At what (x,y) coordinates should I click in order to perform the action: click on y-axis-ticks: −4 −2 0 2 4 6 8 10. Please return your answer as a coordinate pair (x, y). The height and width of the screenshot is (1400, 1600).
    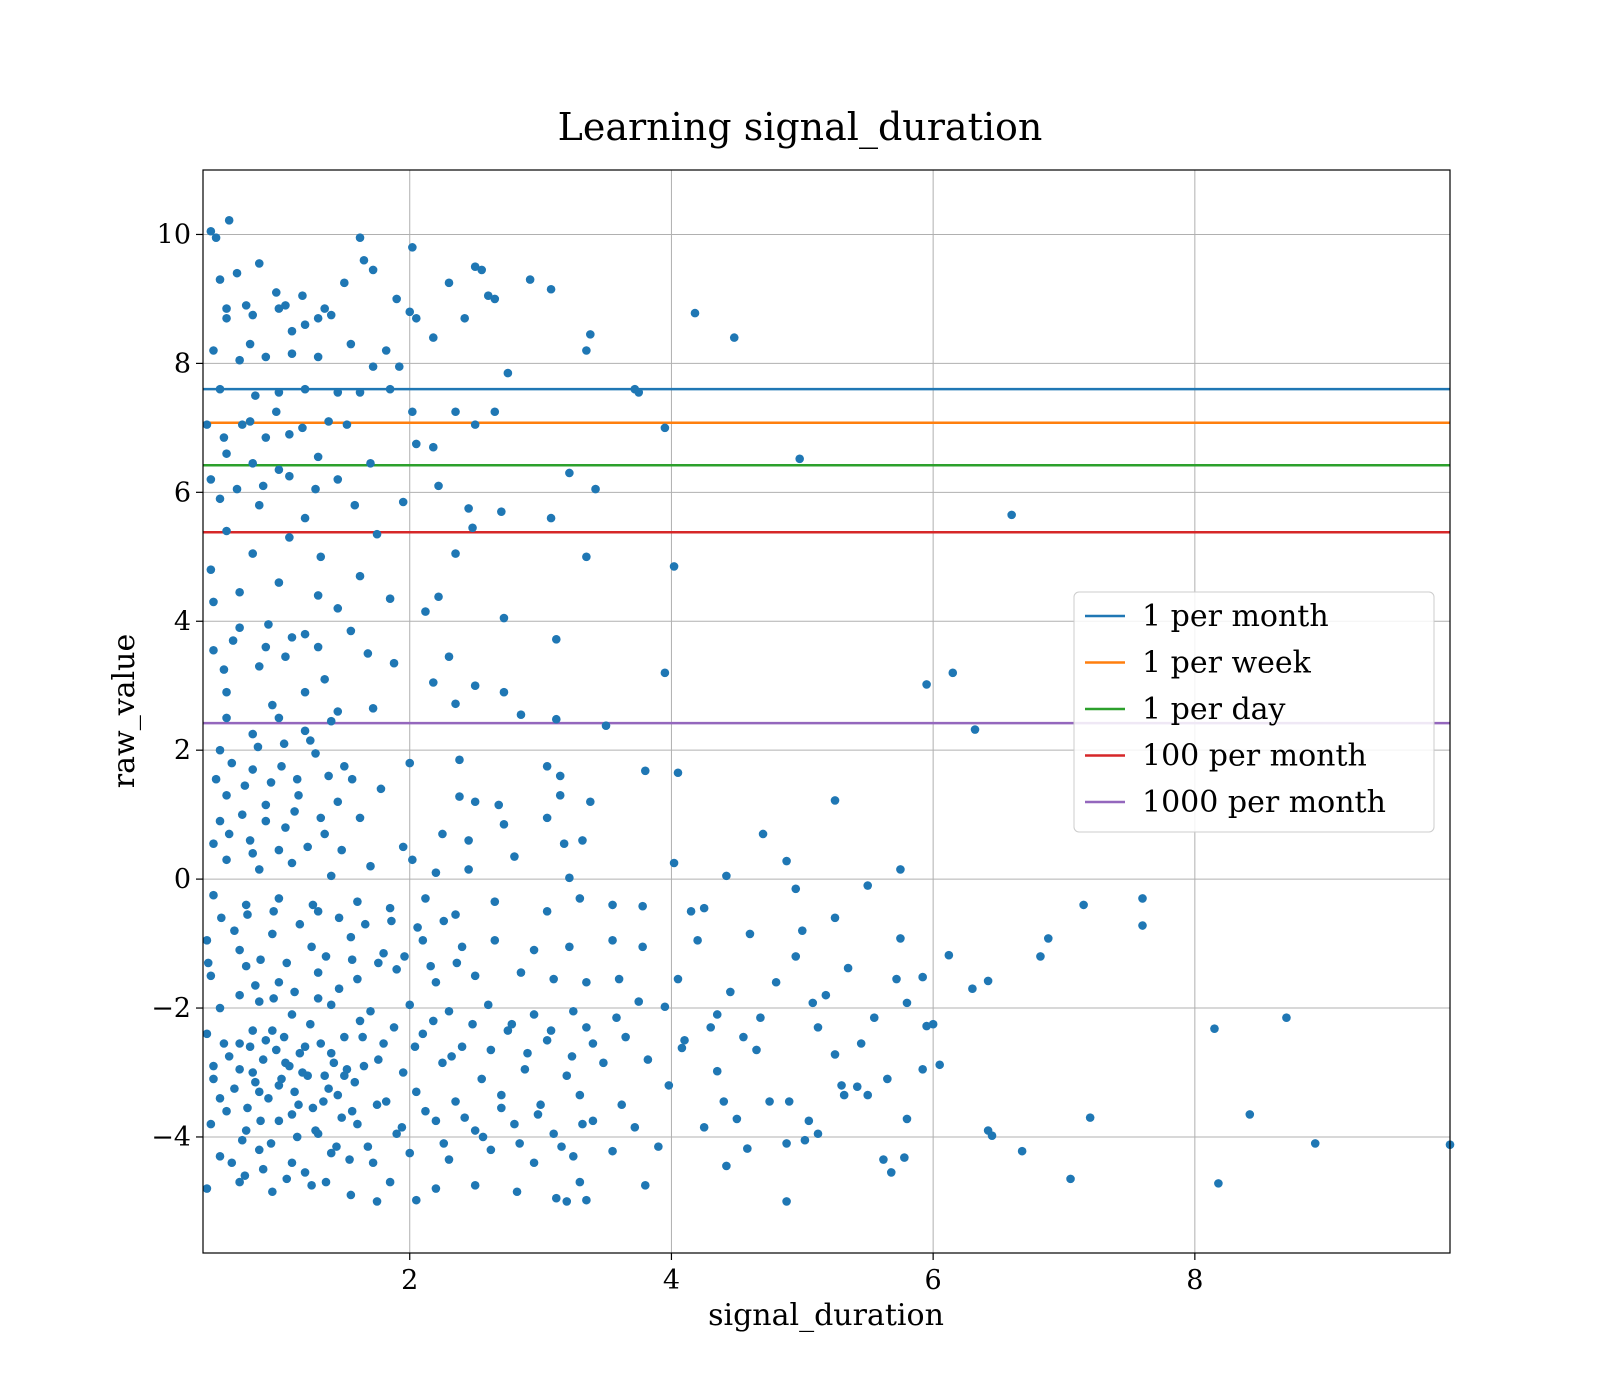
    Looking at the image, I should click on (177, 686).